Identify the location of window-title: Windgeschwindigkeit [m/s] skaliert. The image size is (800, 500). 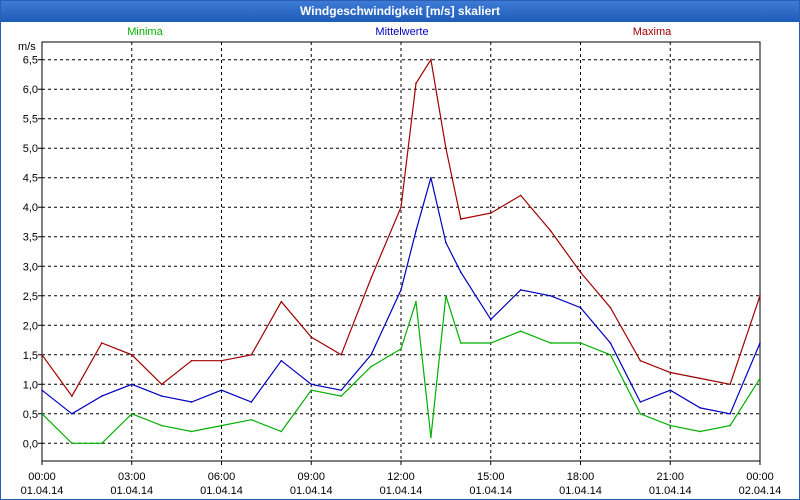
(400, 11).